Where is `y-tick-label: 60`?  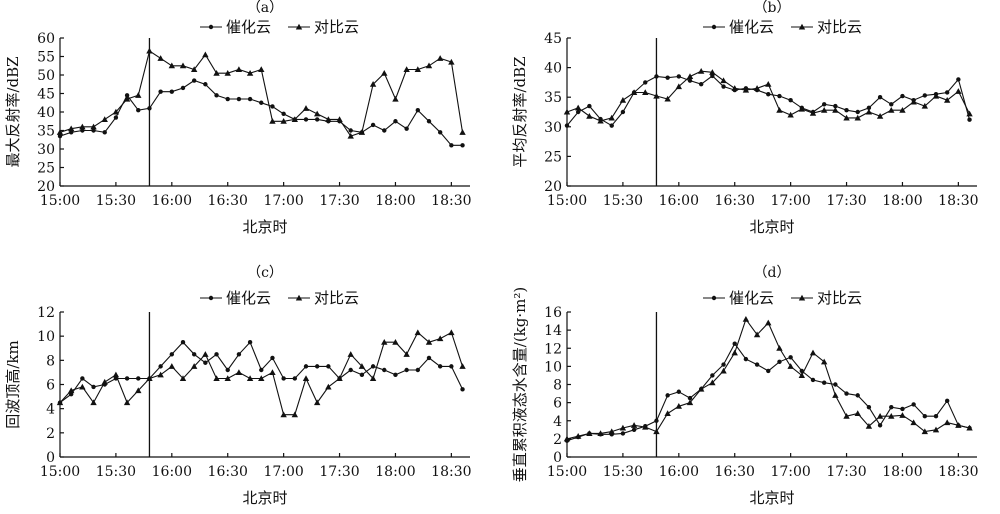
y-tick-label: 60 is located at coordinates (46, 39).